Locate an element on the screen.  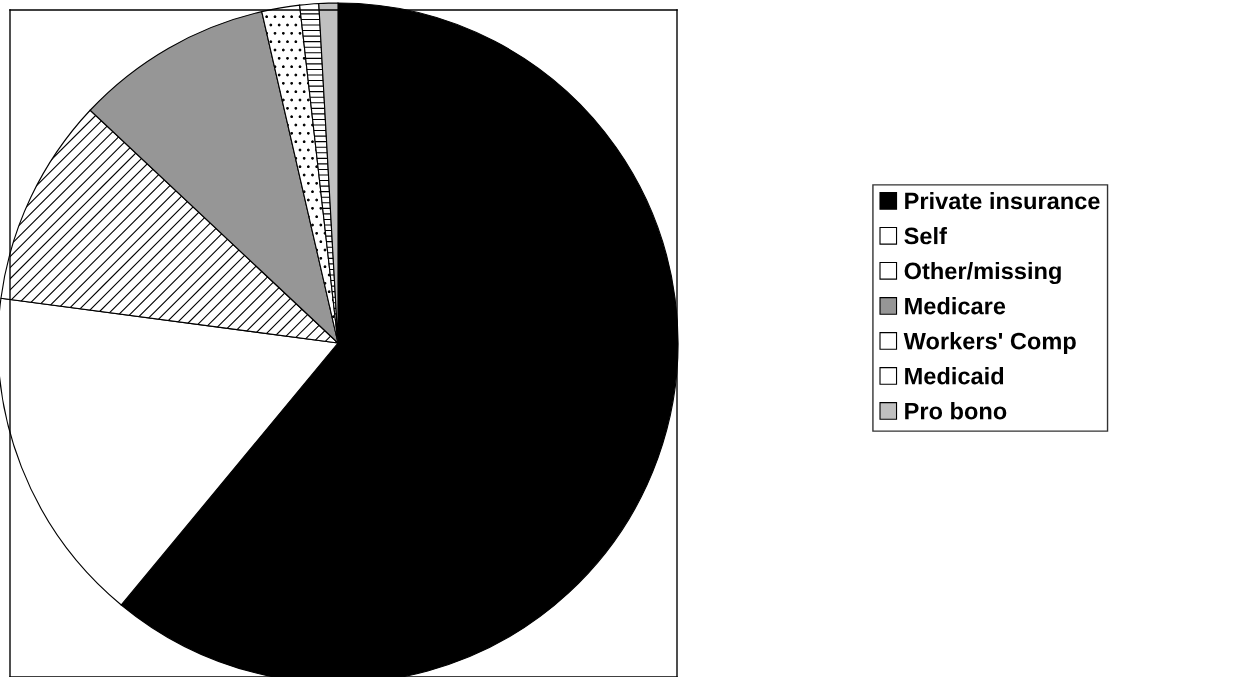
legend-label: Private insurance is located at coordinates (1002, 200).